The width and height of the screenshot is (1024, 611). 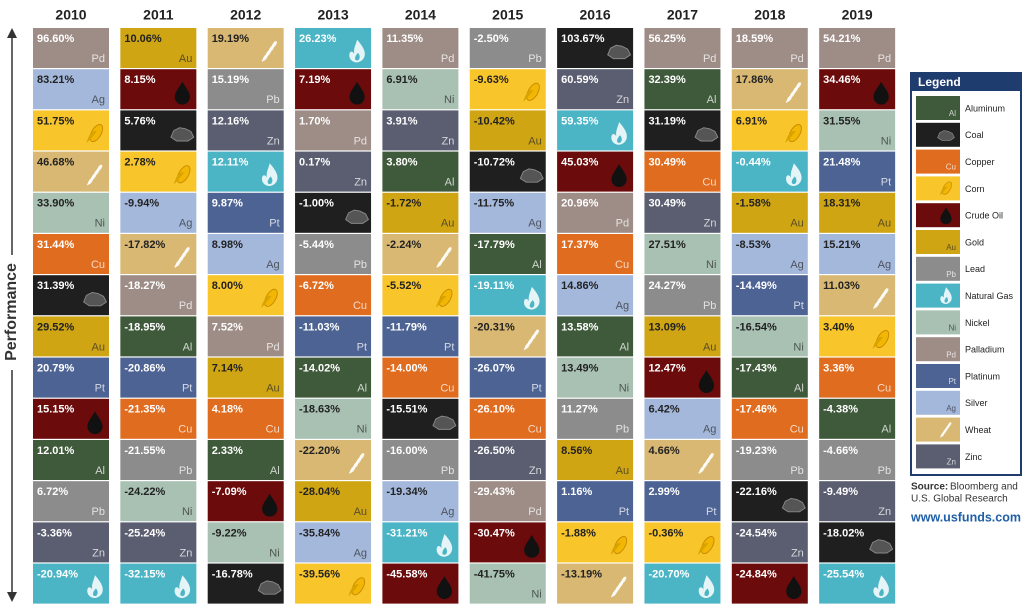 I want to click on cell-value: -4.66%, so click(x=840, y=451).